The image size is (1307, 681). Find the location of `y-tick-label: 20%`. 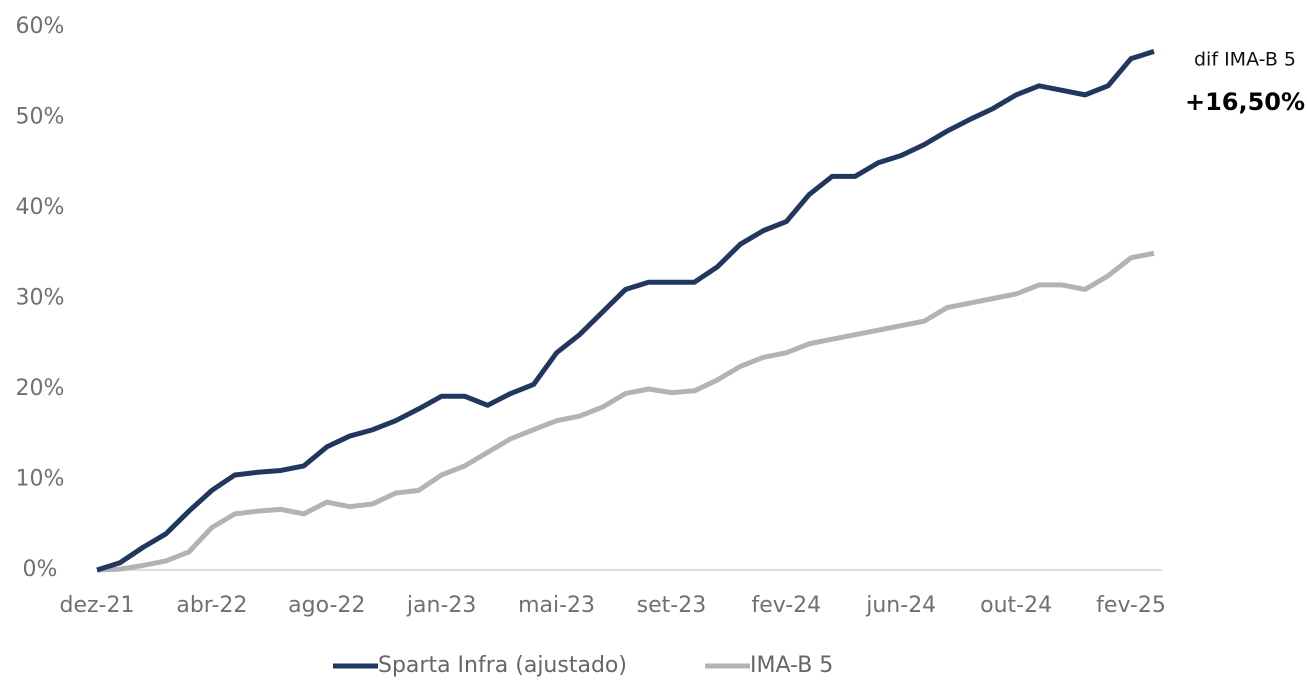

y-tick-label: 20% is located at coordinates (40, 388).